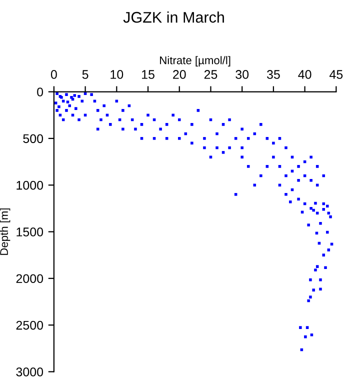  What do you see at coordinates (5, 231) in the screenshot?
I see `y-axis-title: Depth [m]` at bounding box center [5, 231].